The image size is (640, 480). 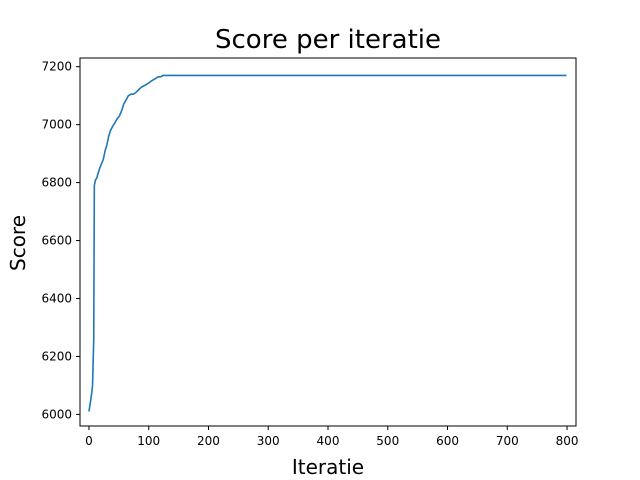 I want to click on x-axis-label: Iteratie, so click(x=328, y=467).